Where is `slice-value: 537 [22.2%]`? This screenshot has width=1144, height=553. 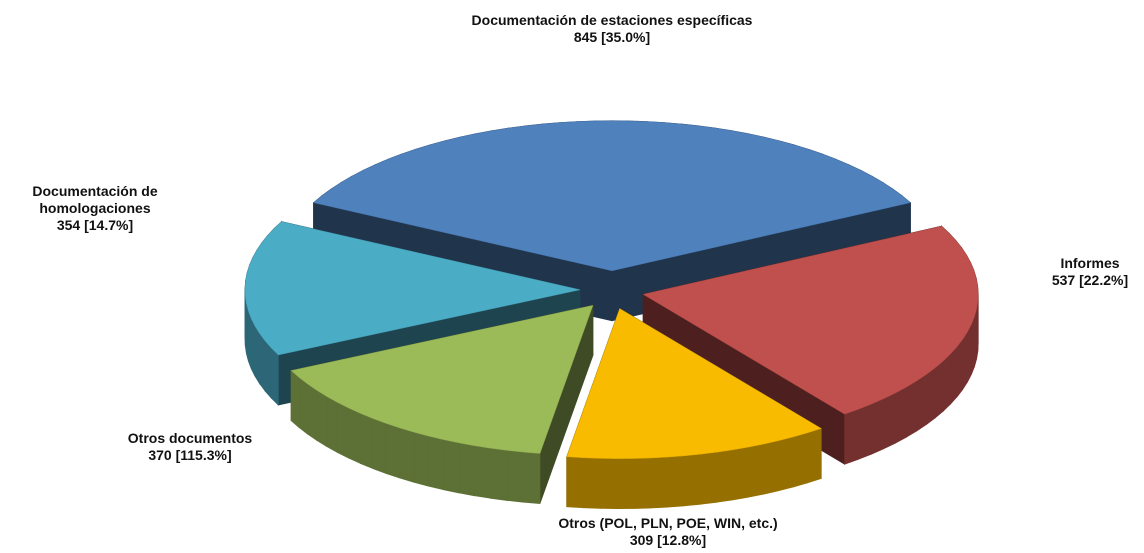 slice-value: 537 [22.2%] is located at coordinates (1090, 280).